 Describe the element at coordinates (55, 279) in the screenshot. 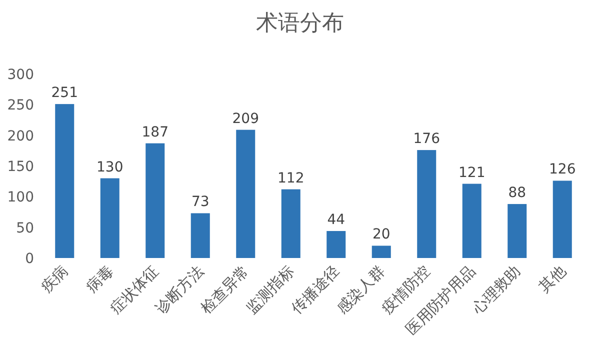

I see `x-tick-label: 疾病` at that location.